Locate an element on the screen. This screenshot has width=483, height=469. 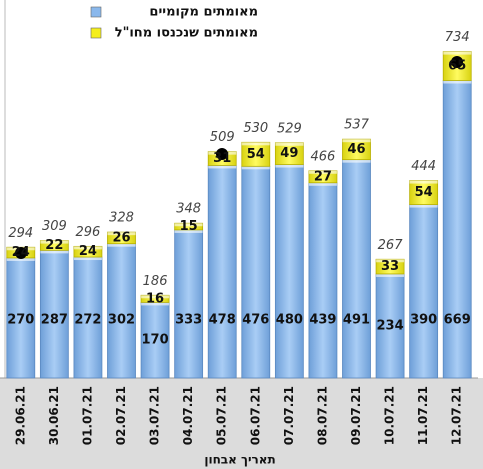
value-label: 480 is located at coordinates (289, 320).